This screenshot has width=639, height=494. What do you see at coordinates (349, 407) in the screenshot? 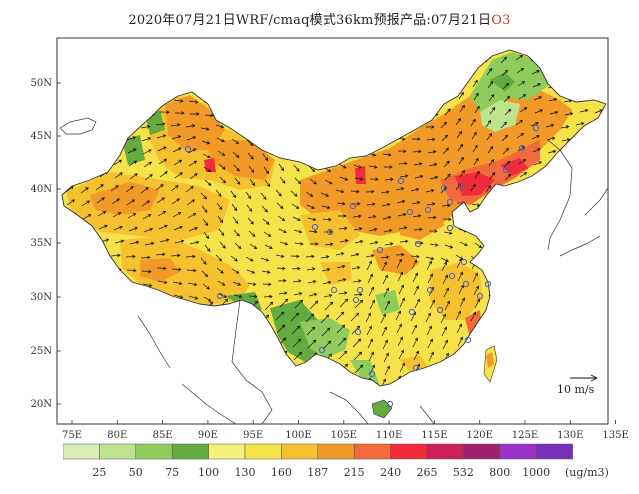
I see `vietnam-coast` at bounding box center [349, 407].